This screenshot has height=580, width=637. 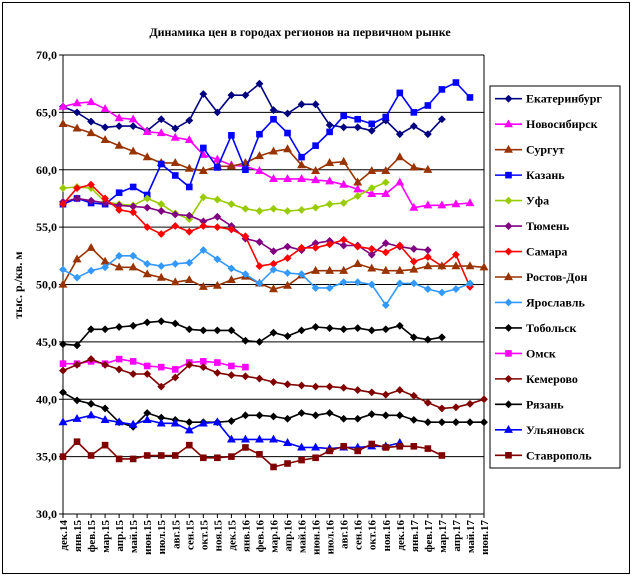 I want to click on legend-label: Ульяновск, so click(x=555, y=430).